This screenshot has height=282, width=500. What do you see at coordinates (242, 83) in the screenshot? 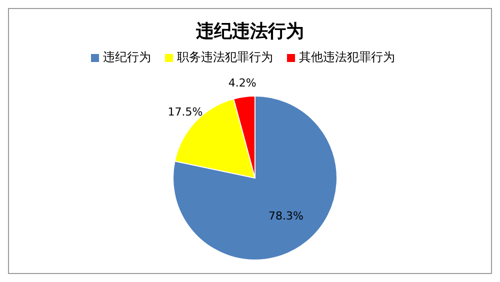
I see `data-label: 4.2%` at bounding box center [242, 83].